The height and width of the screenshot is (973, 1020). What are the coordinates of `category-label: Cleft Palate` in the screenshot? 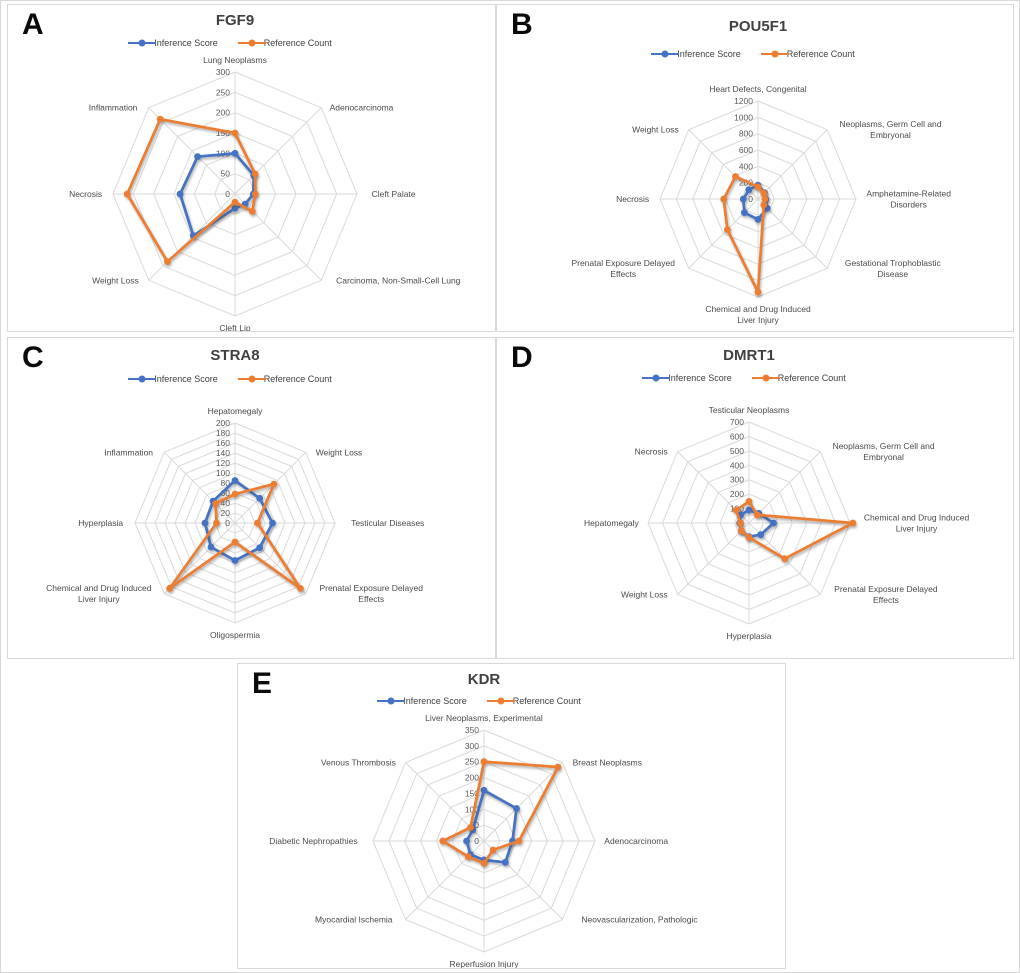 It's located at (394, 194).